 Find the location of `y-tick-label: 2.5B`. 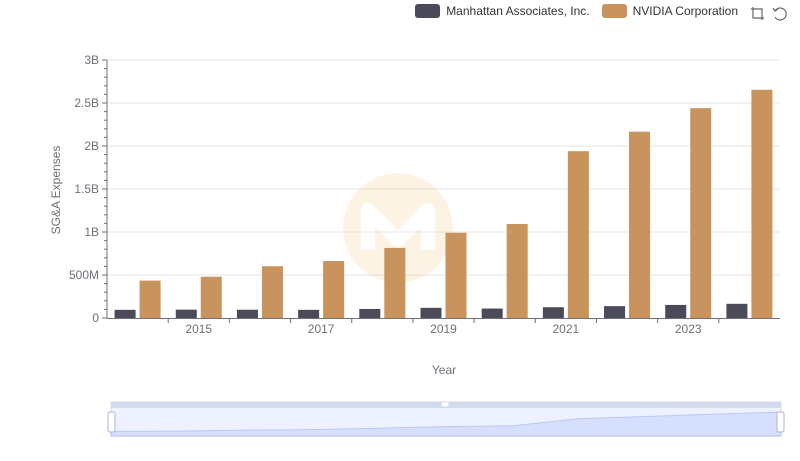

y-tick-label: 2.5B is located at coordinates (86, 103).